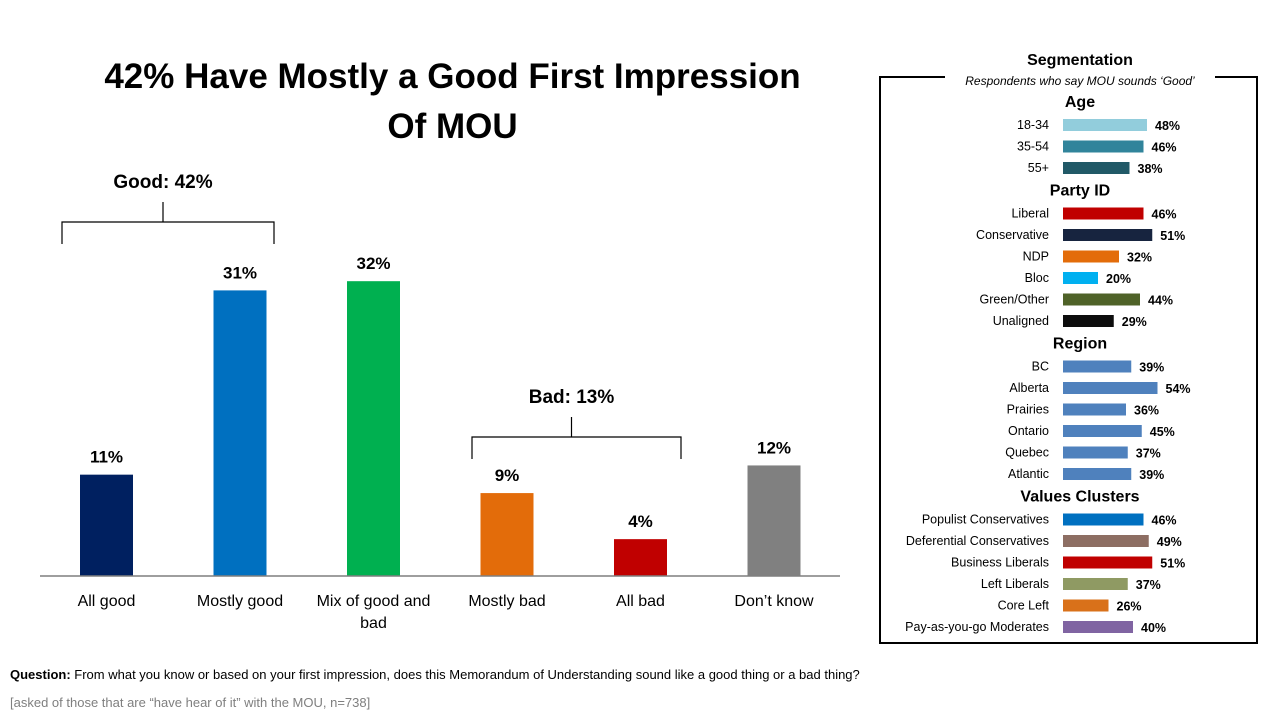 Image resolution: width=1280 pixels, height=720 pixels. Describe the element at coordinates (507, 475) in the screenshot. I see `bar-value-label: 9%` at that location.